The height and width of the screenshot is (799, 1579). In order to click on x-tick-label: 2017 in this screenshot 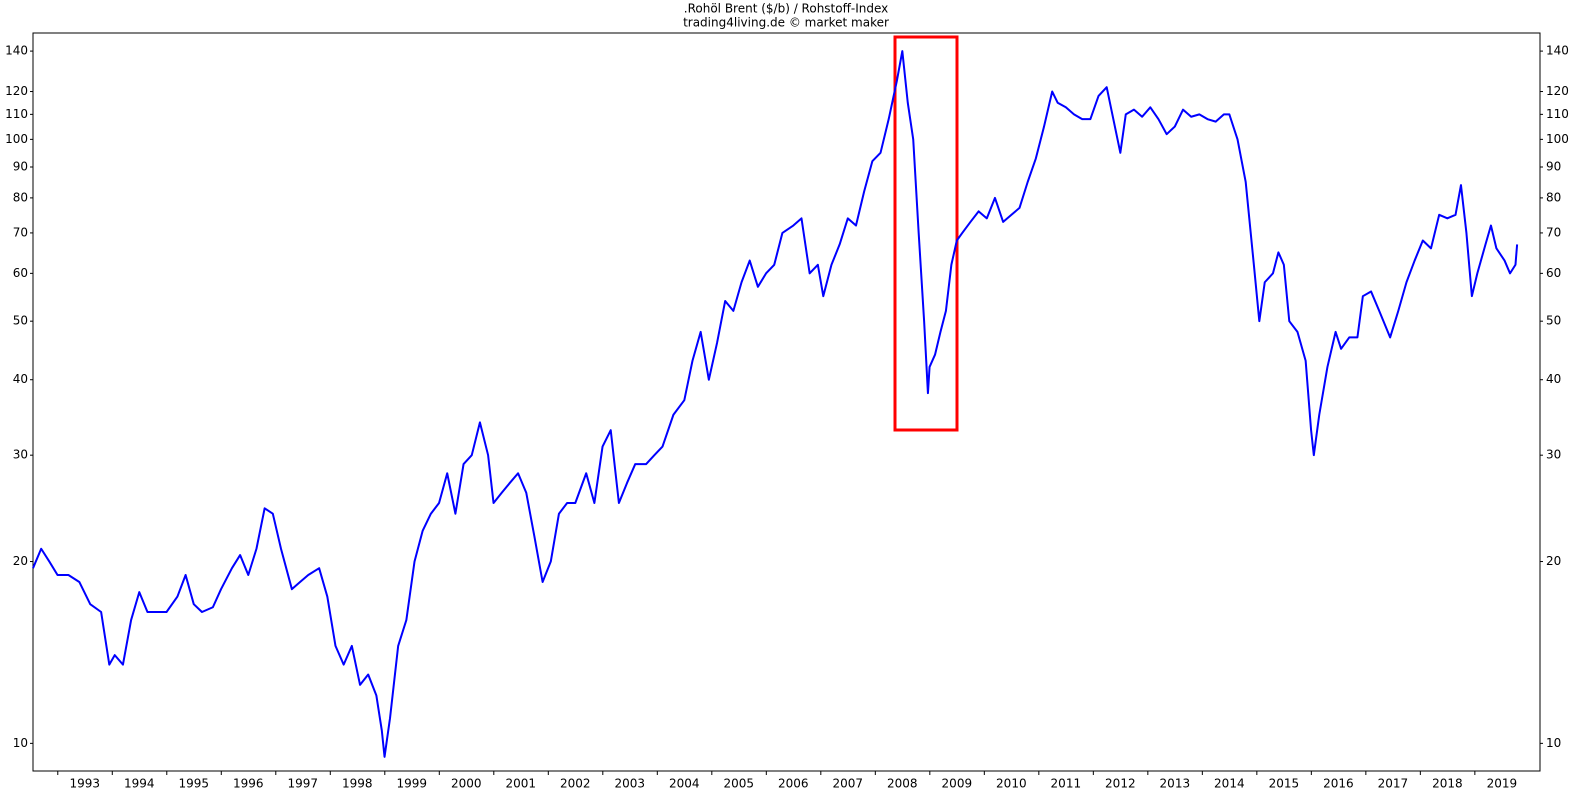, I will do `click(1393, 784)`.